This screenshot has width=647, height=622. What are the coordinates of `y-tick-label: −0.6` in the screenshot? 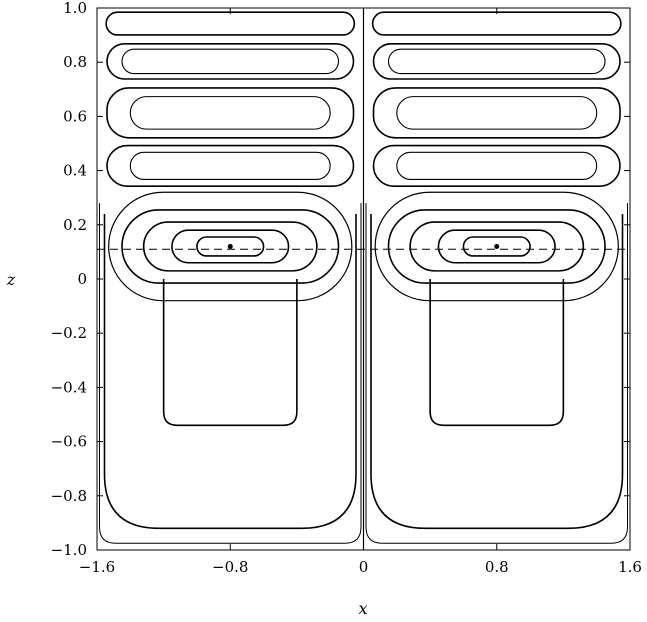 It's located at (69, 442).